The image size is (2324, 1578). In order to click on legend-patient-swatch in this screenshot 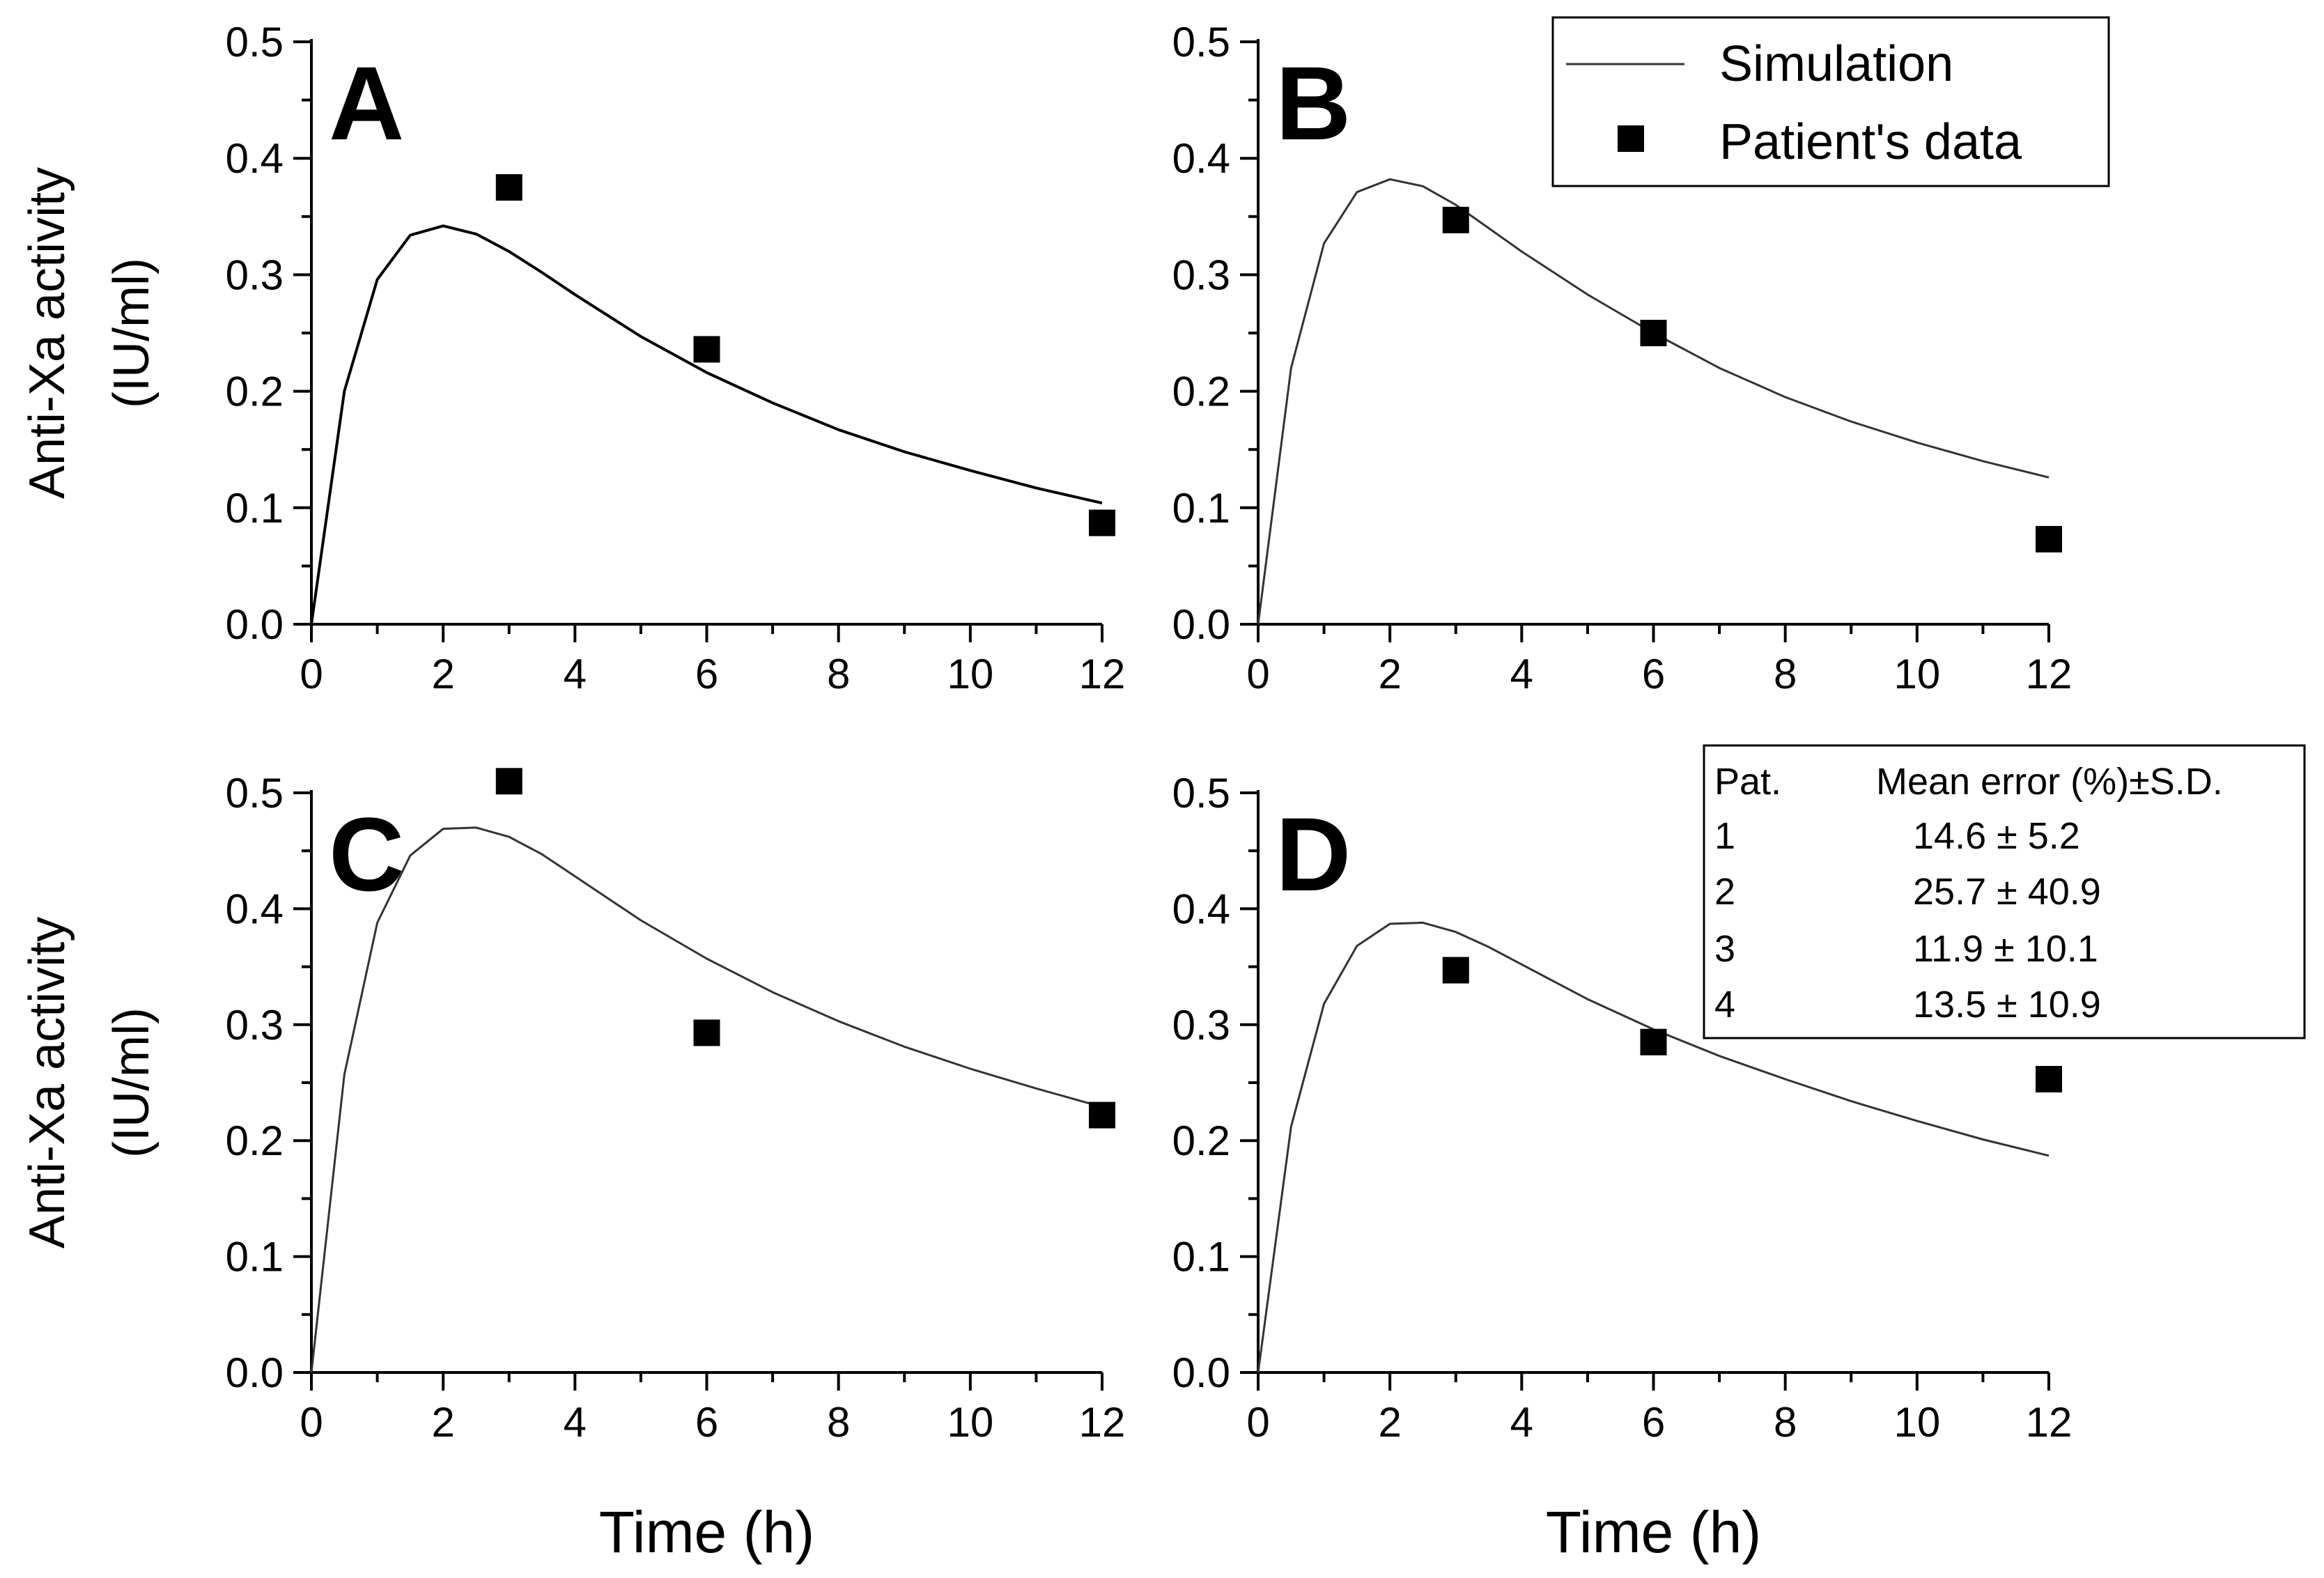, I will do `click(1631, 138)`.